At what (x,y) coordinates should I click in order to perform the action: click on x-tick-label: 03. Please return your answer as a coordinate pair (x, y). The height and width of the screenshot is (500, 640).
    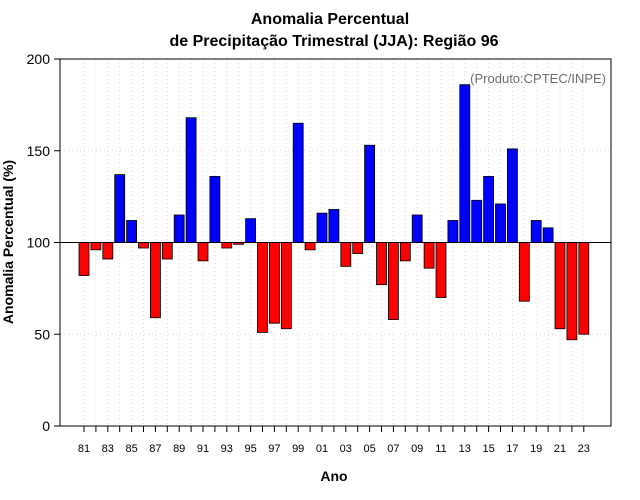
    Looking at the image, I should click on (346, 449).